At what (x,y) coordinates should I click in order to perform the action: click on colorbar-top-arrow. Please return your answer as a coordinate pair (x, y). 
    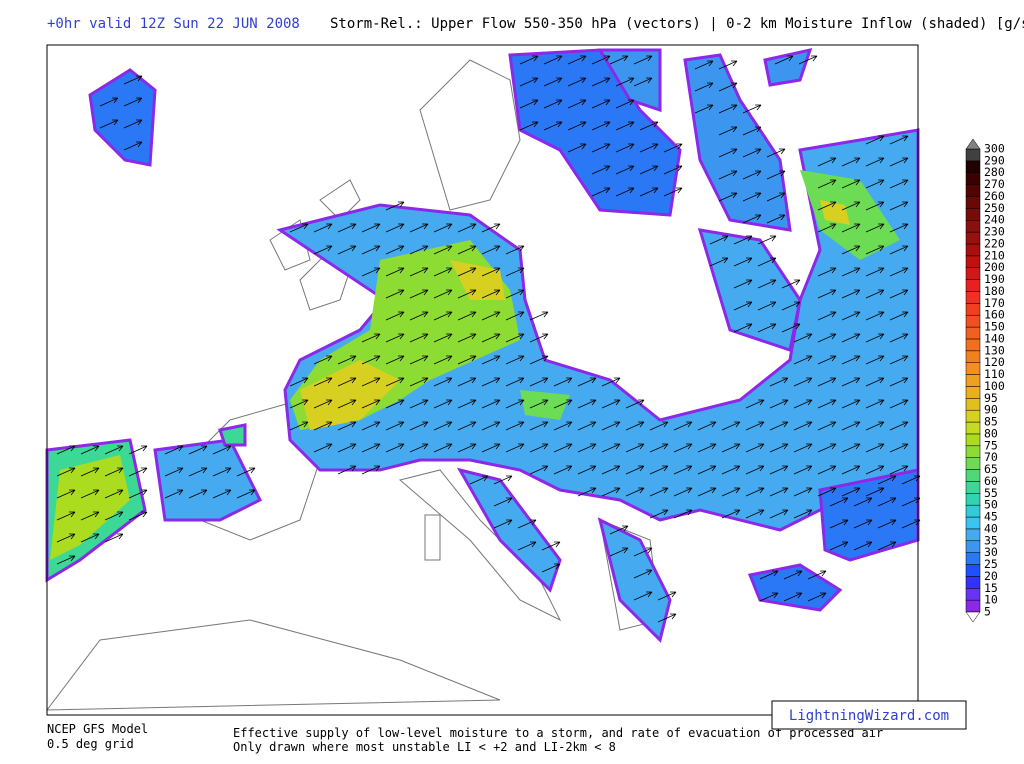
    Looking at the image, I should click on (973, 144).